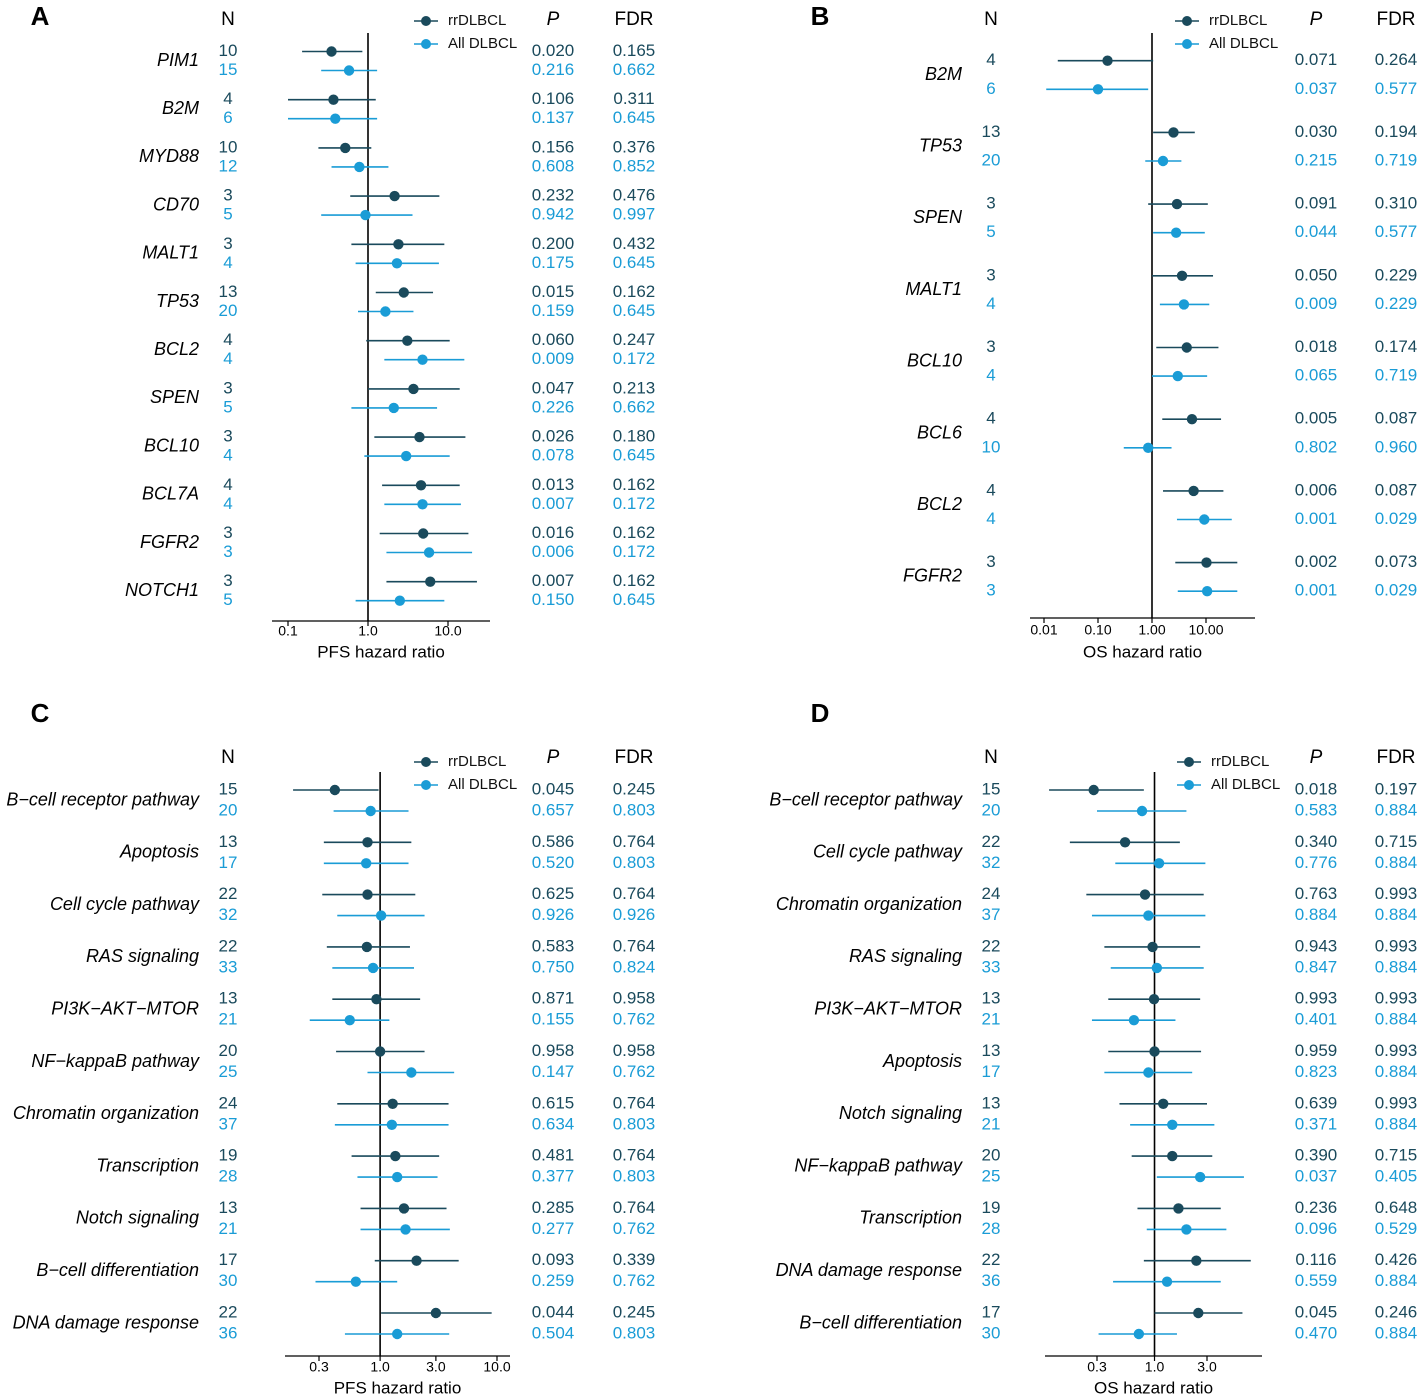  I want to click on row-label: RAS signaling, so click(905, 956).